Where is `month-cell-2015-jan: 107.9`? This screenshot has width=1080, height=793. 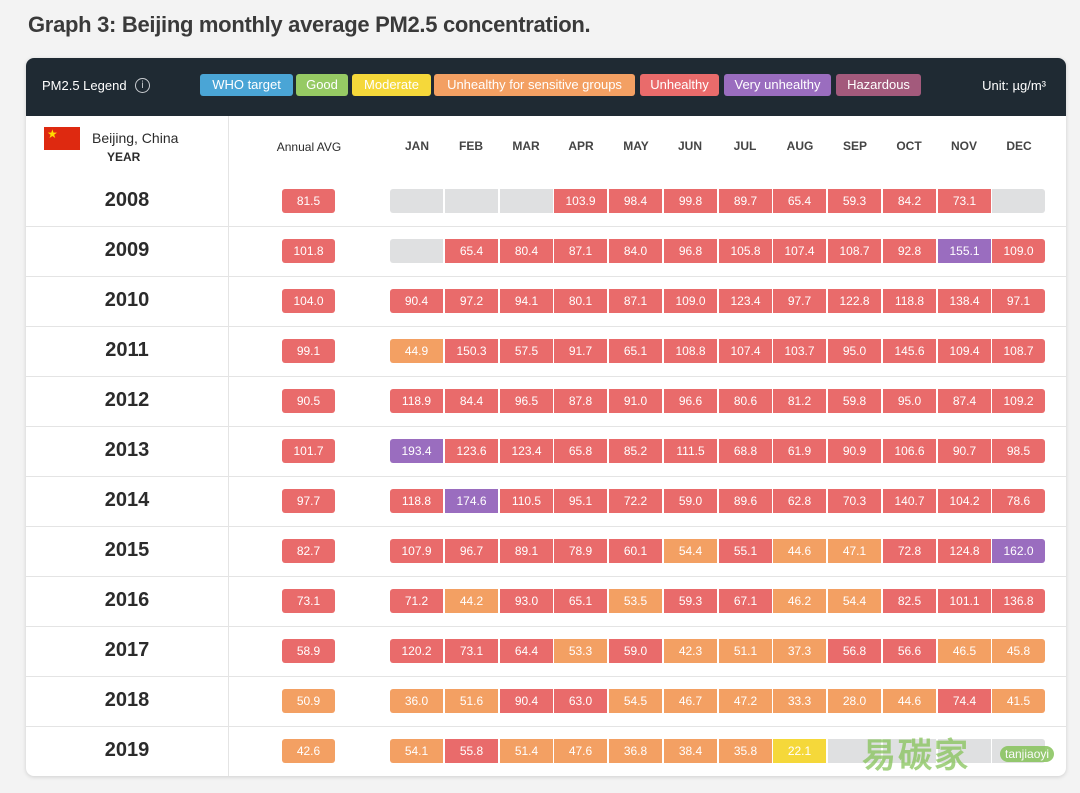 month-cell-2015-jan: 107.9 is located at coordinates (416, 551).